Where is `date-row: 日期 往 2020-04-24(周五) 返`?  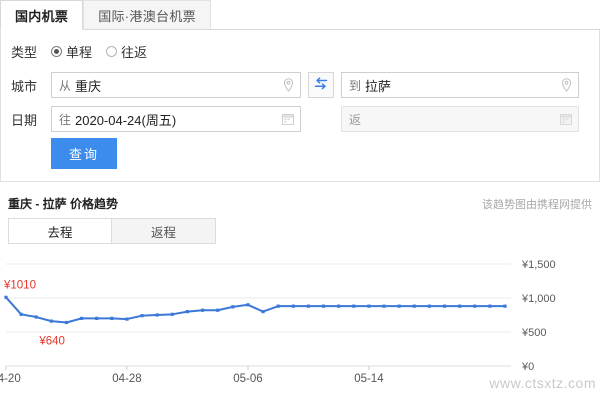
date-row: 日期 往 2020-04-24(周五) 返 is located at coordinates (300, 119).